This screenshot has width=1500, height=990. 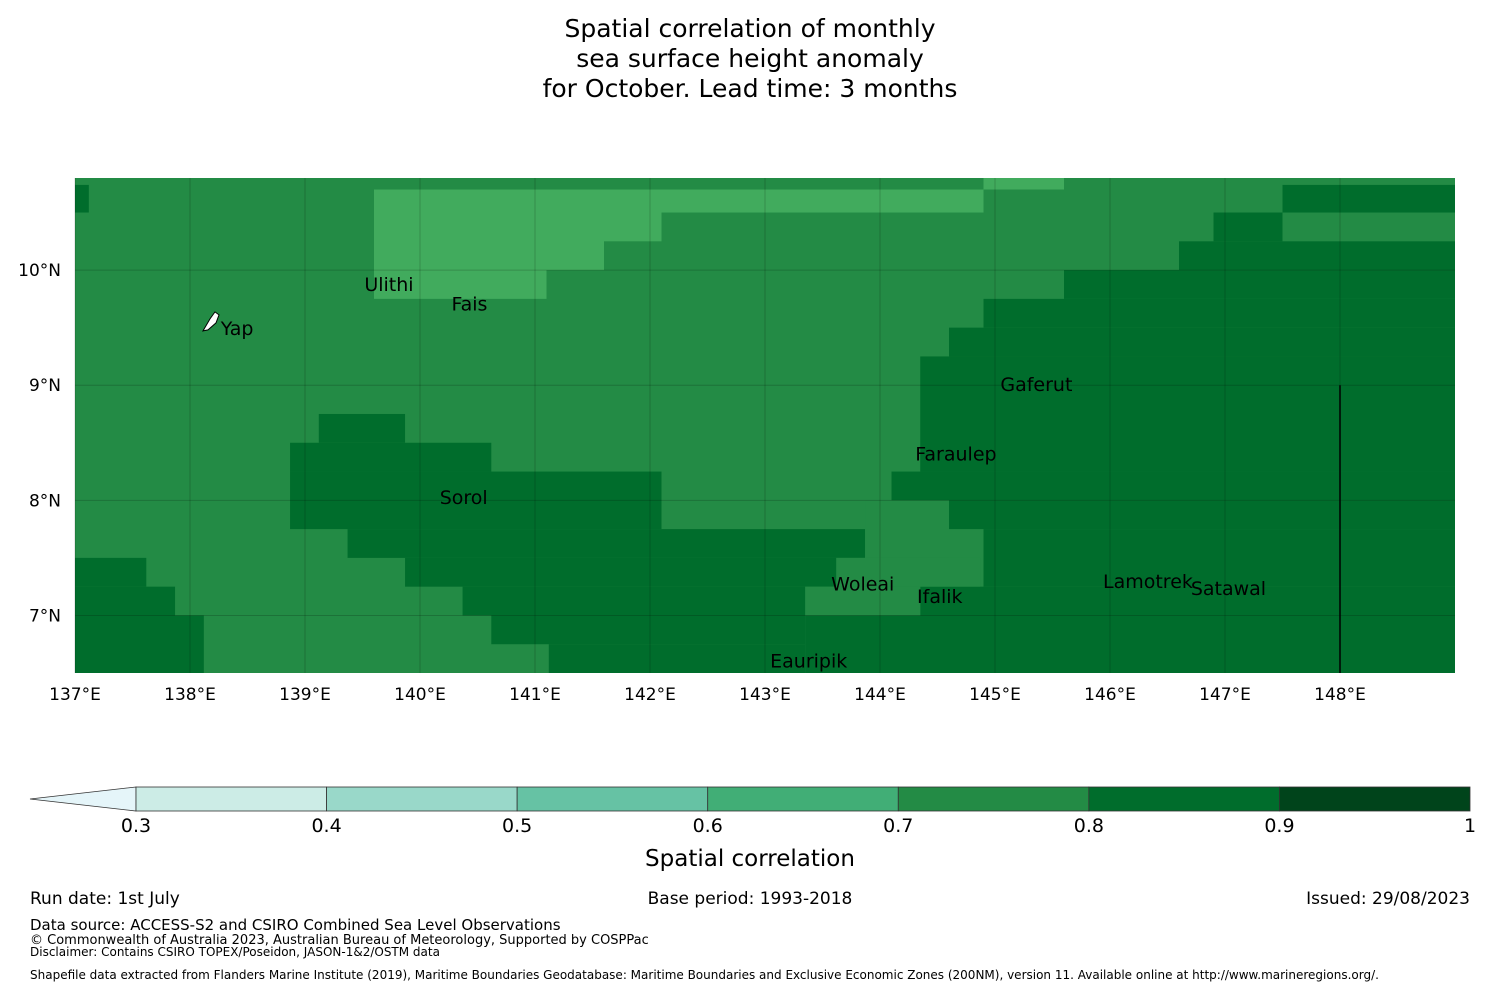 What do you see at coordinates (1036, 385) in the screenshot?
I see `island-label-gaferut: Gaferut` at bounding box center [1036, 385].